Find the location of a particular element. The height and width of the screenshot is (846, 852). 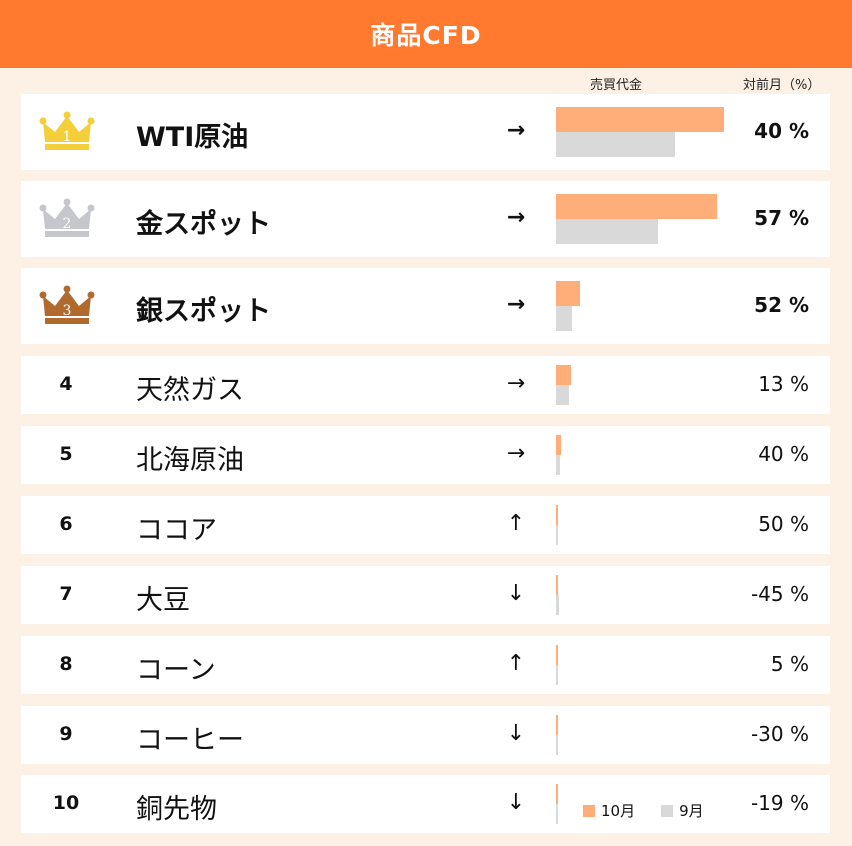

change-value: 52 % is located at coordinates (781, 305).